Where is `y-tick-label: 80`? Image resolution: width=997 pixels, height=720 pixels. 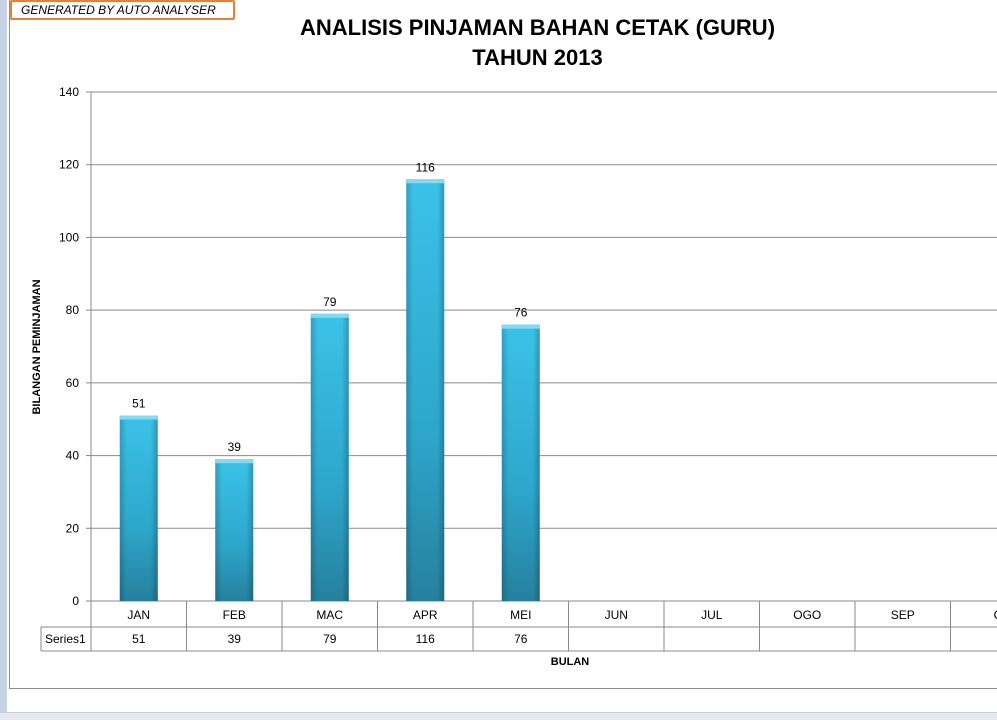 y-tick-label: 80 is located at coordinates (73, 310).